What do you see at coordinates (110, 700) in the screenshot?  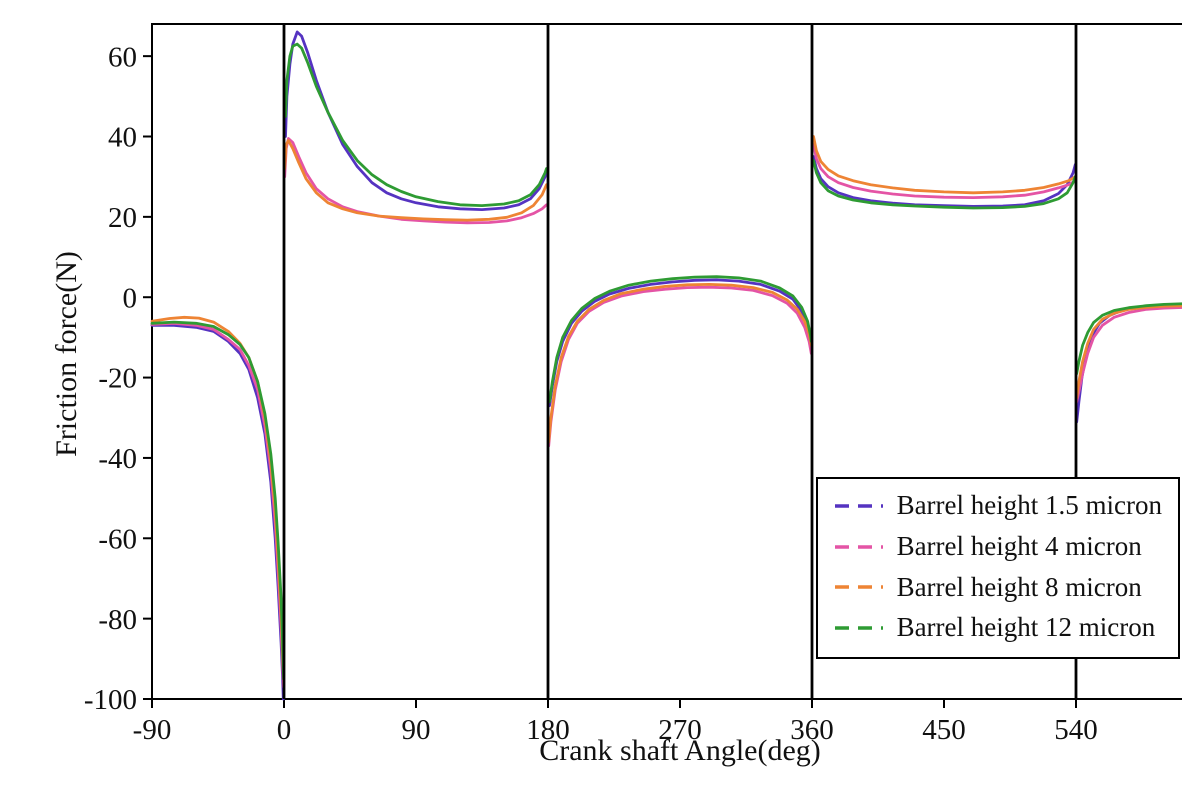 I see `y-tick-label: -100` at bounding box center [110, 700].